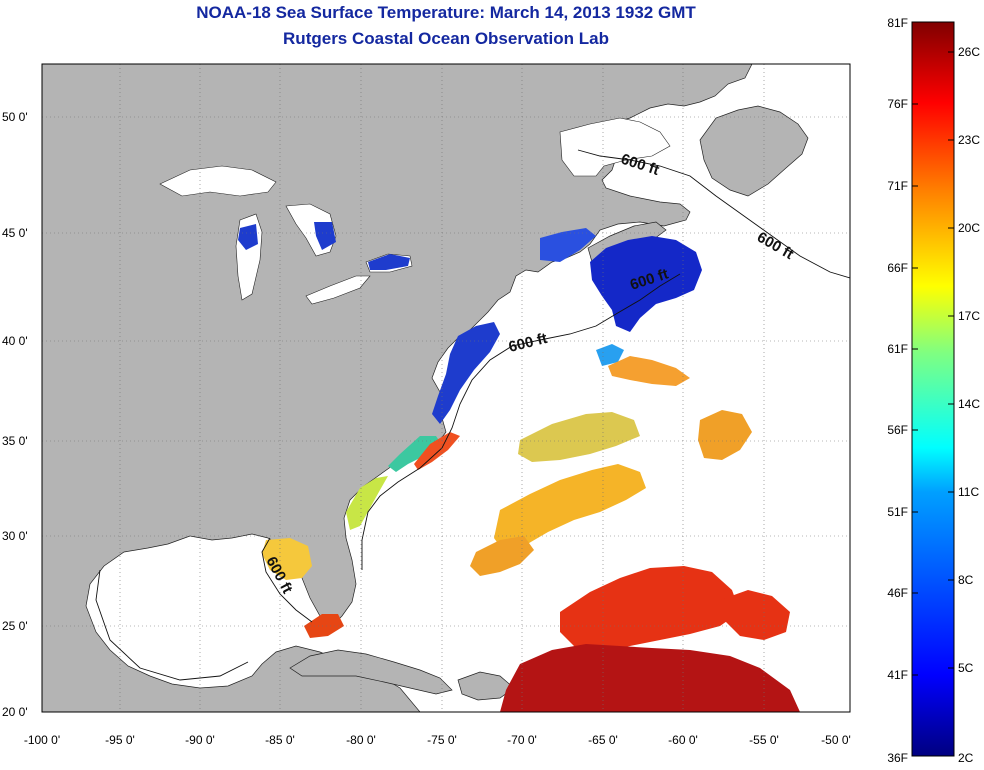 The image size is (984, 770). Describe the element at coordinates (897, 512) in the screenshot. I see `colorbar-f-label: 51F` at that location.